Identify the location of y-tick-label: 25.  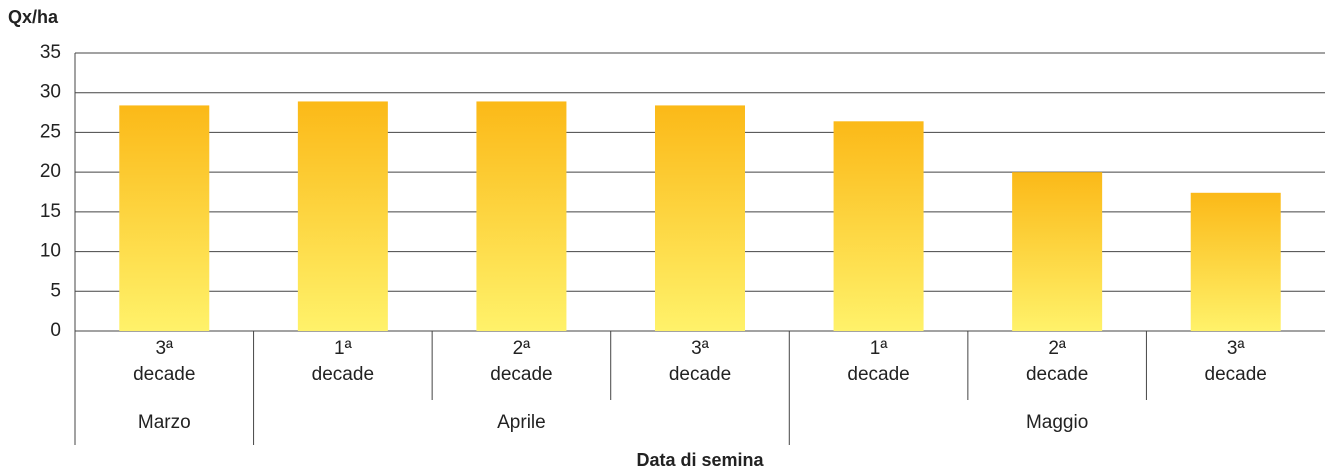
(50, 131).